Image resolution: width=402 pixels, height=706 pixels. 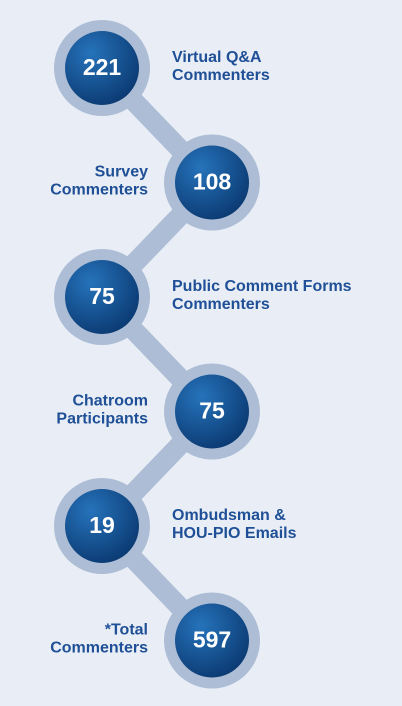 What do you see at coordinates (121, 172) in the screenshot?
I see `node-label: Survey` at bounding box center [121, 172].